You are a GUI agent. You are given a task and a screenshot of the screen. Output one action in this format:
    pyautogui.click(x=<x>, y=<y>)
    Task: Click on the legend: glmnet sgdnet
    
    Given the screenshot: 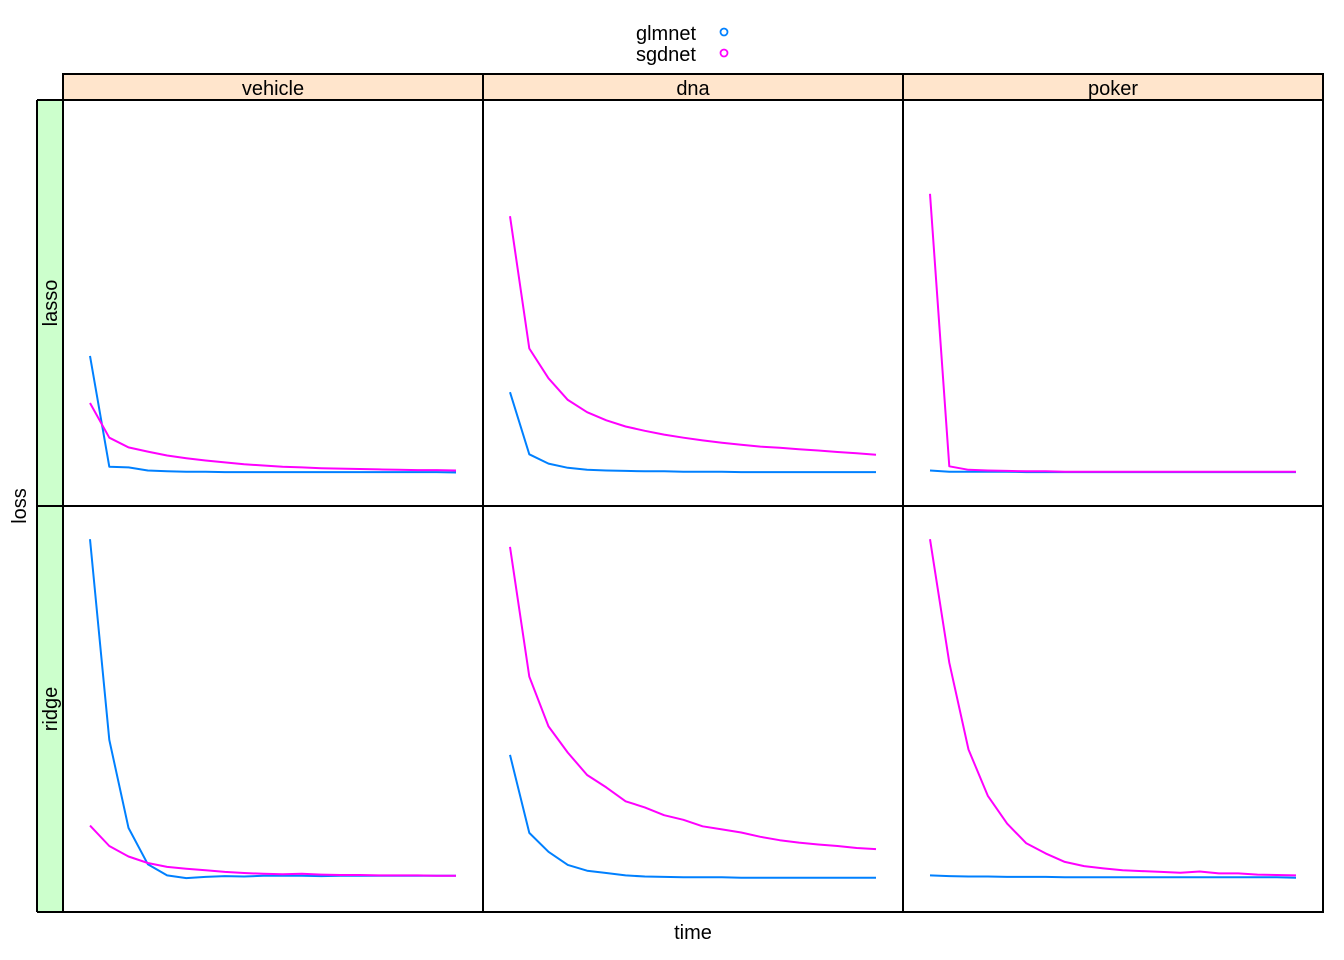 What is the action you would take?
    pyautogui.click(x=682, y=44)
    